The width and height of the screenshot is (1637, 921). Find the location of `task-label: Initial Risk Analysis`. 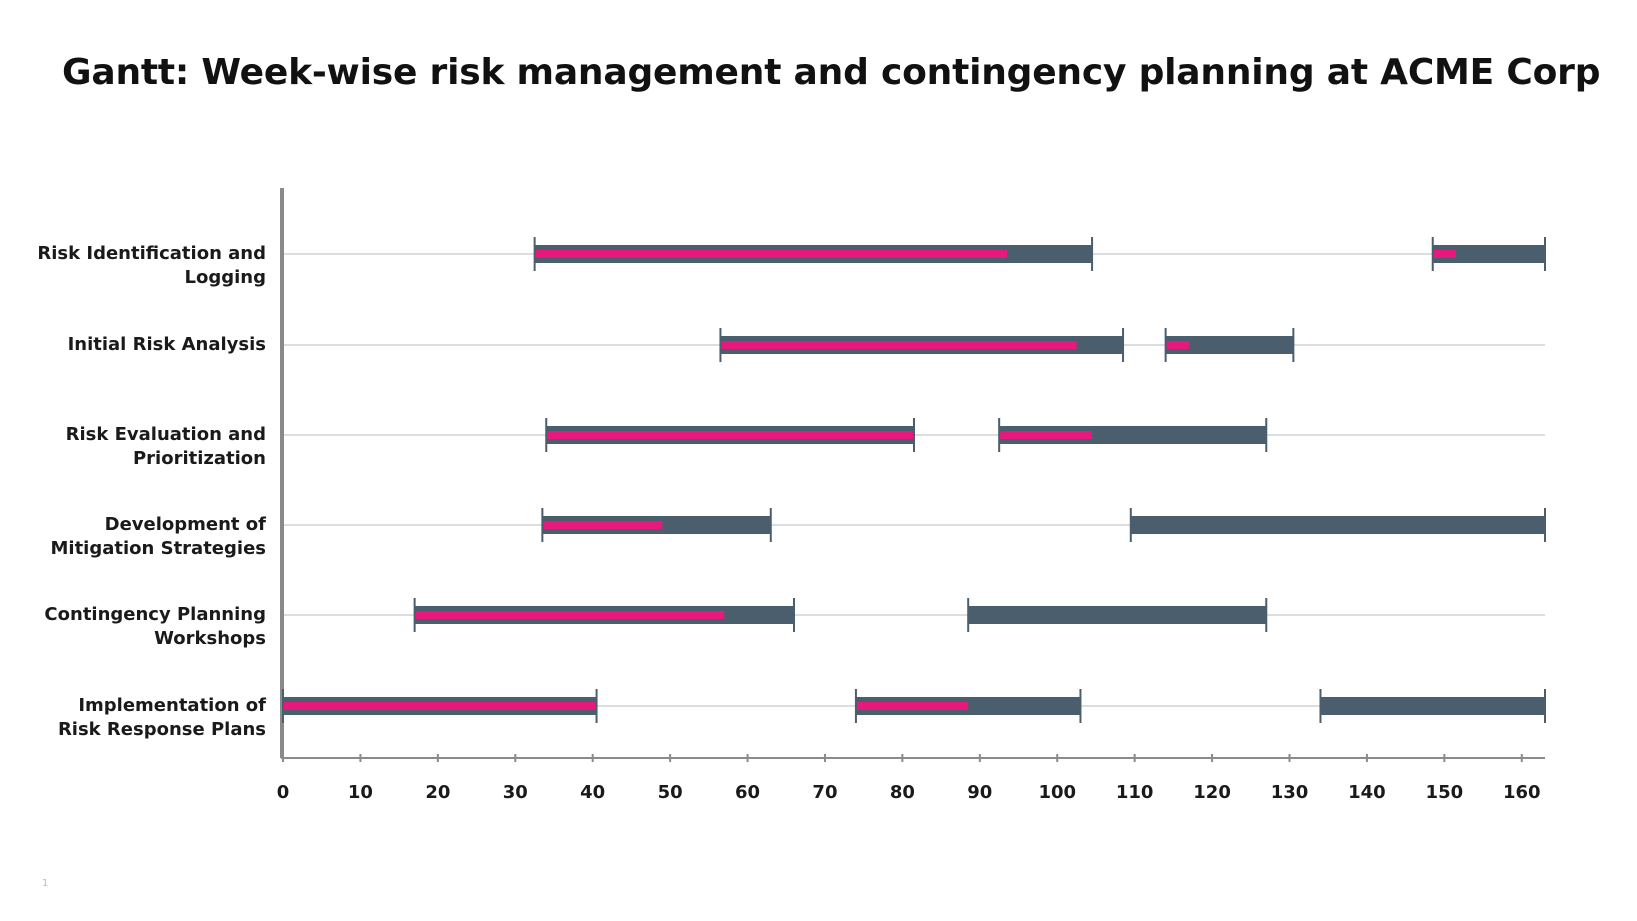

task-label: Initial Risk Analysis is located at coordinates (166, 344).